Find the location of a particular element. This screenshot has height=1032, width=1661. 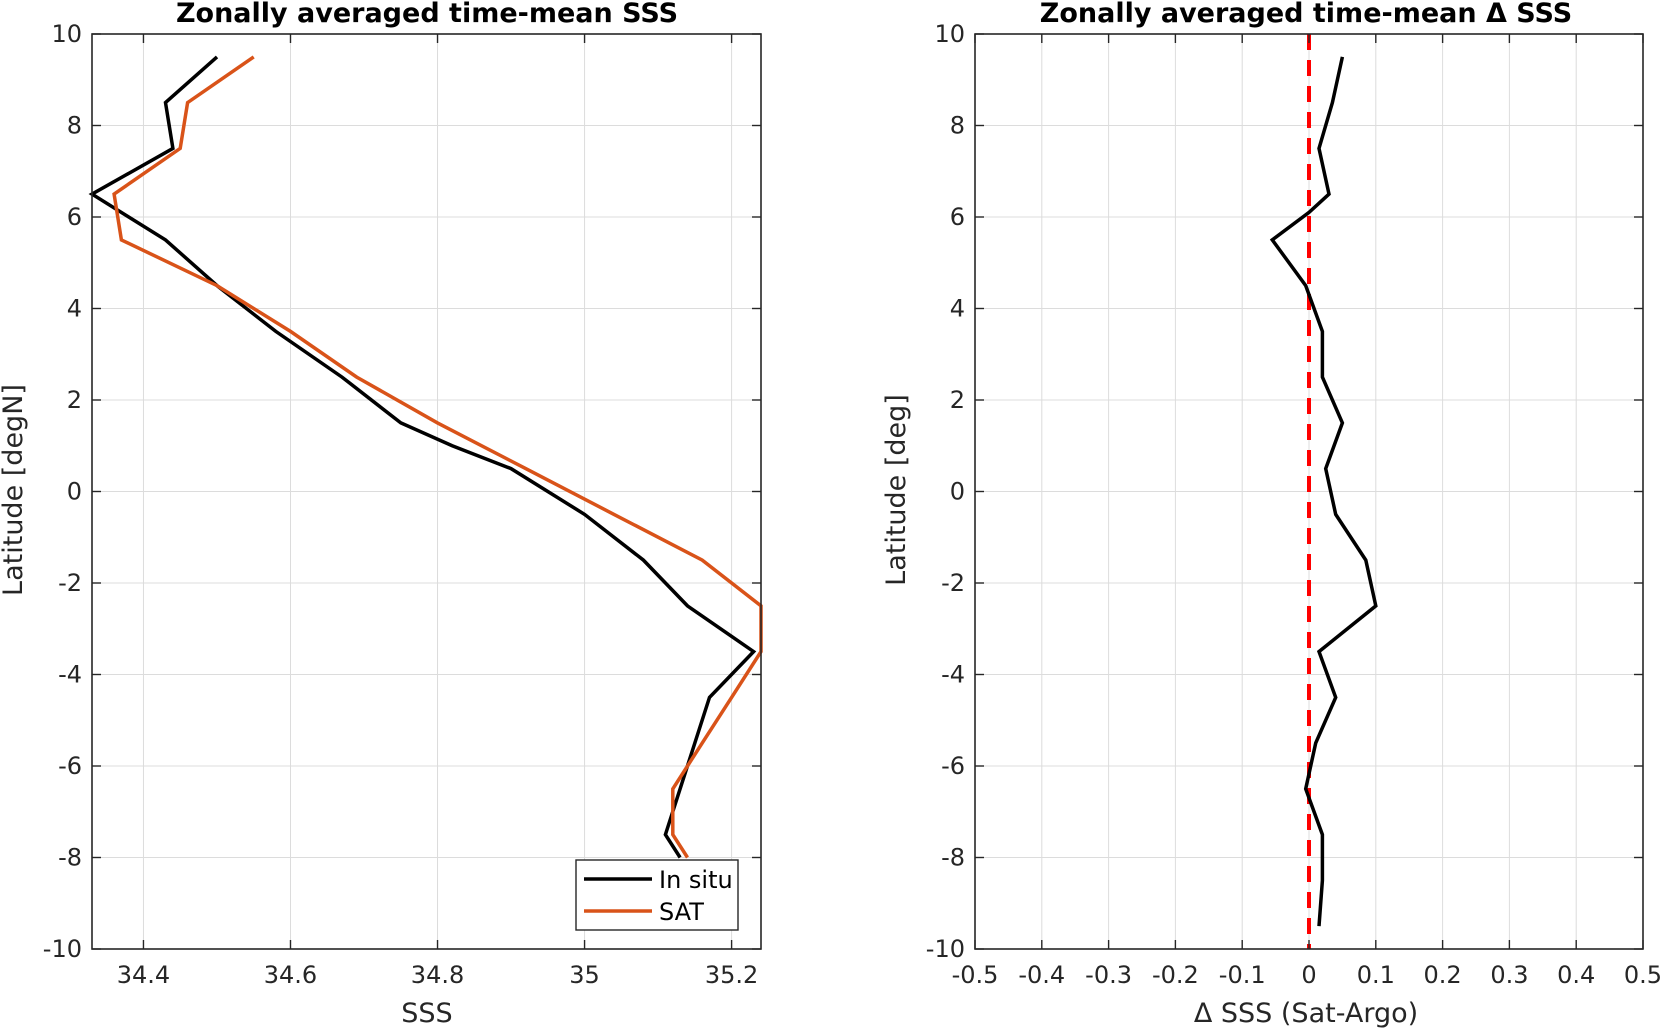

sss-y-tick-label: -10 is located at coordinates (62, 949).